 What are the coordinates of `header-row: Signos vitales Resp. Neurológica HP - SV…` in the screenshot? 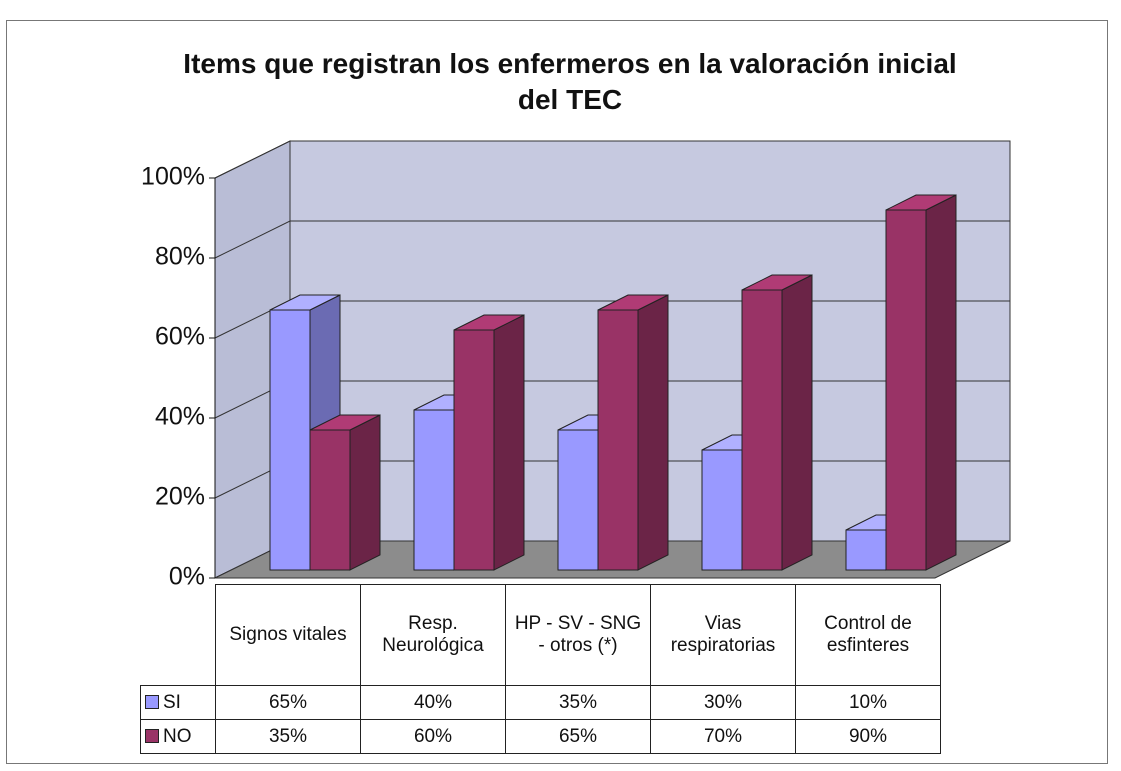 It's located at (540, 635).